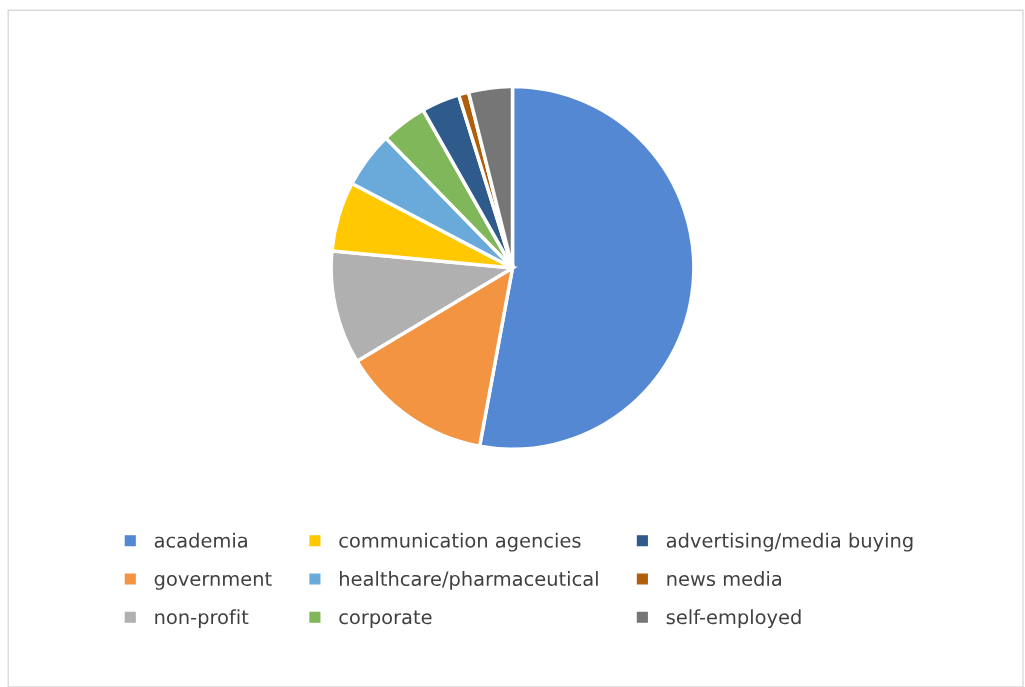 The width and height of the screenshot is (1025, 687). I want to click on legend-label: corporate, so click(385, 619).